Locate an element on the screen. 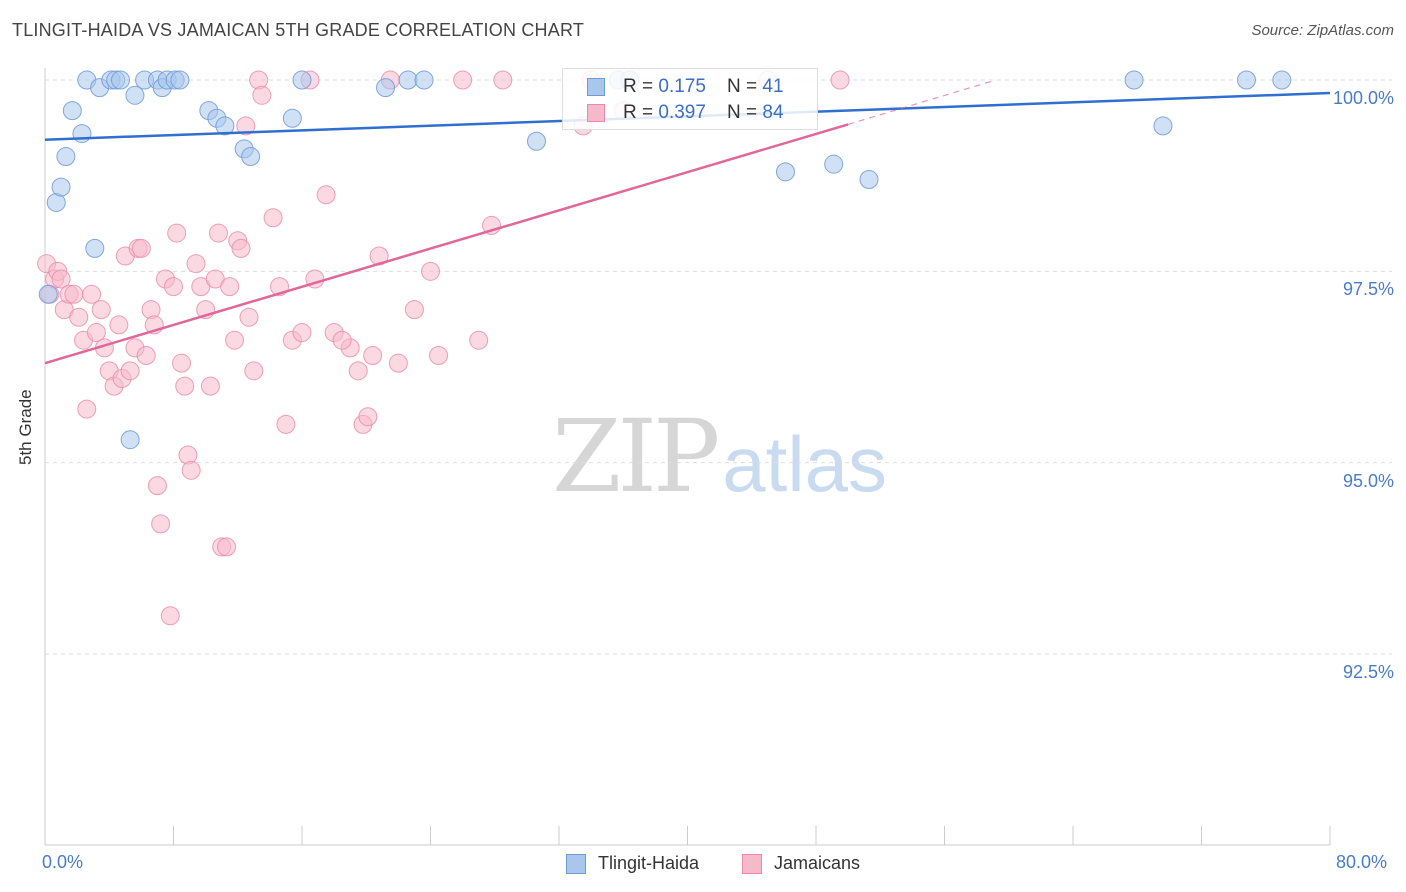 The image size is (1406, 892). x-tick-label-max: 80.0% is located at coordinates (1362, 862).